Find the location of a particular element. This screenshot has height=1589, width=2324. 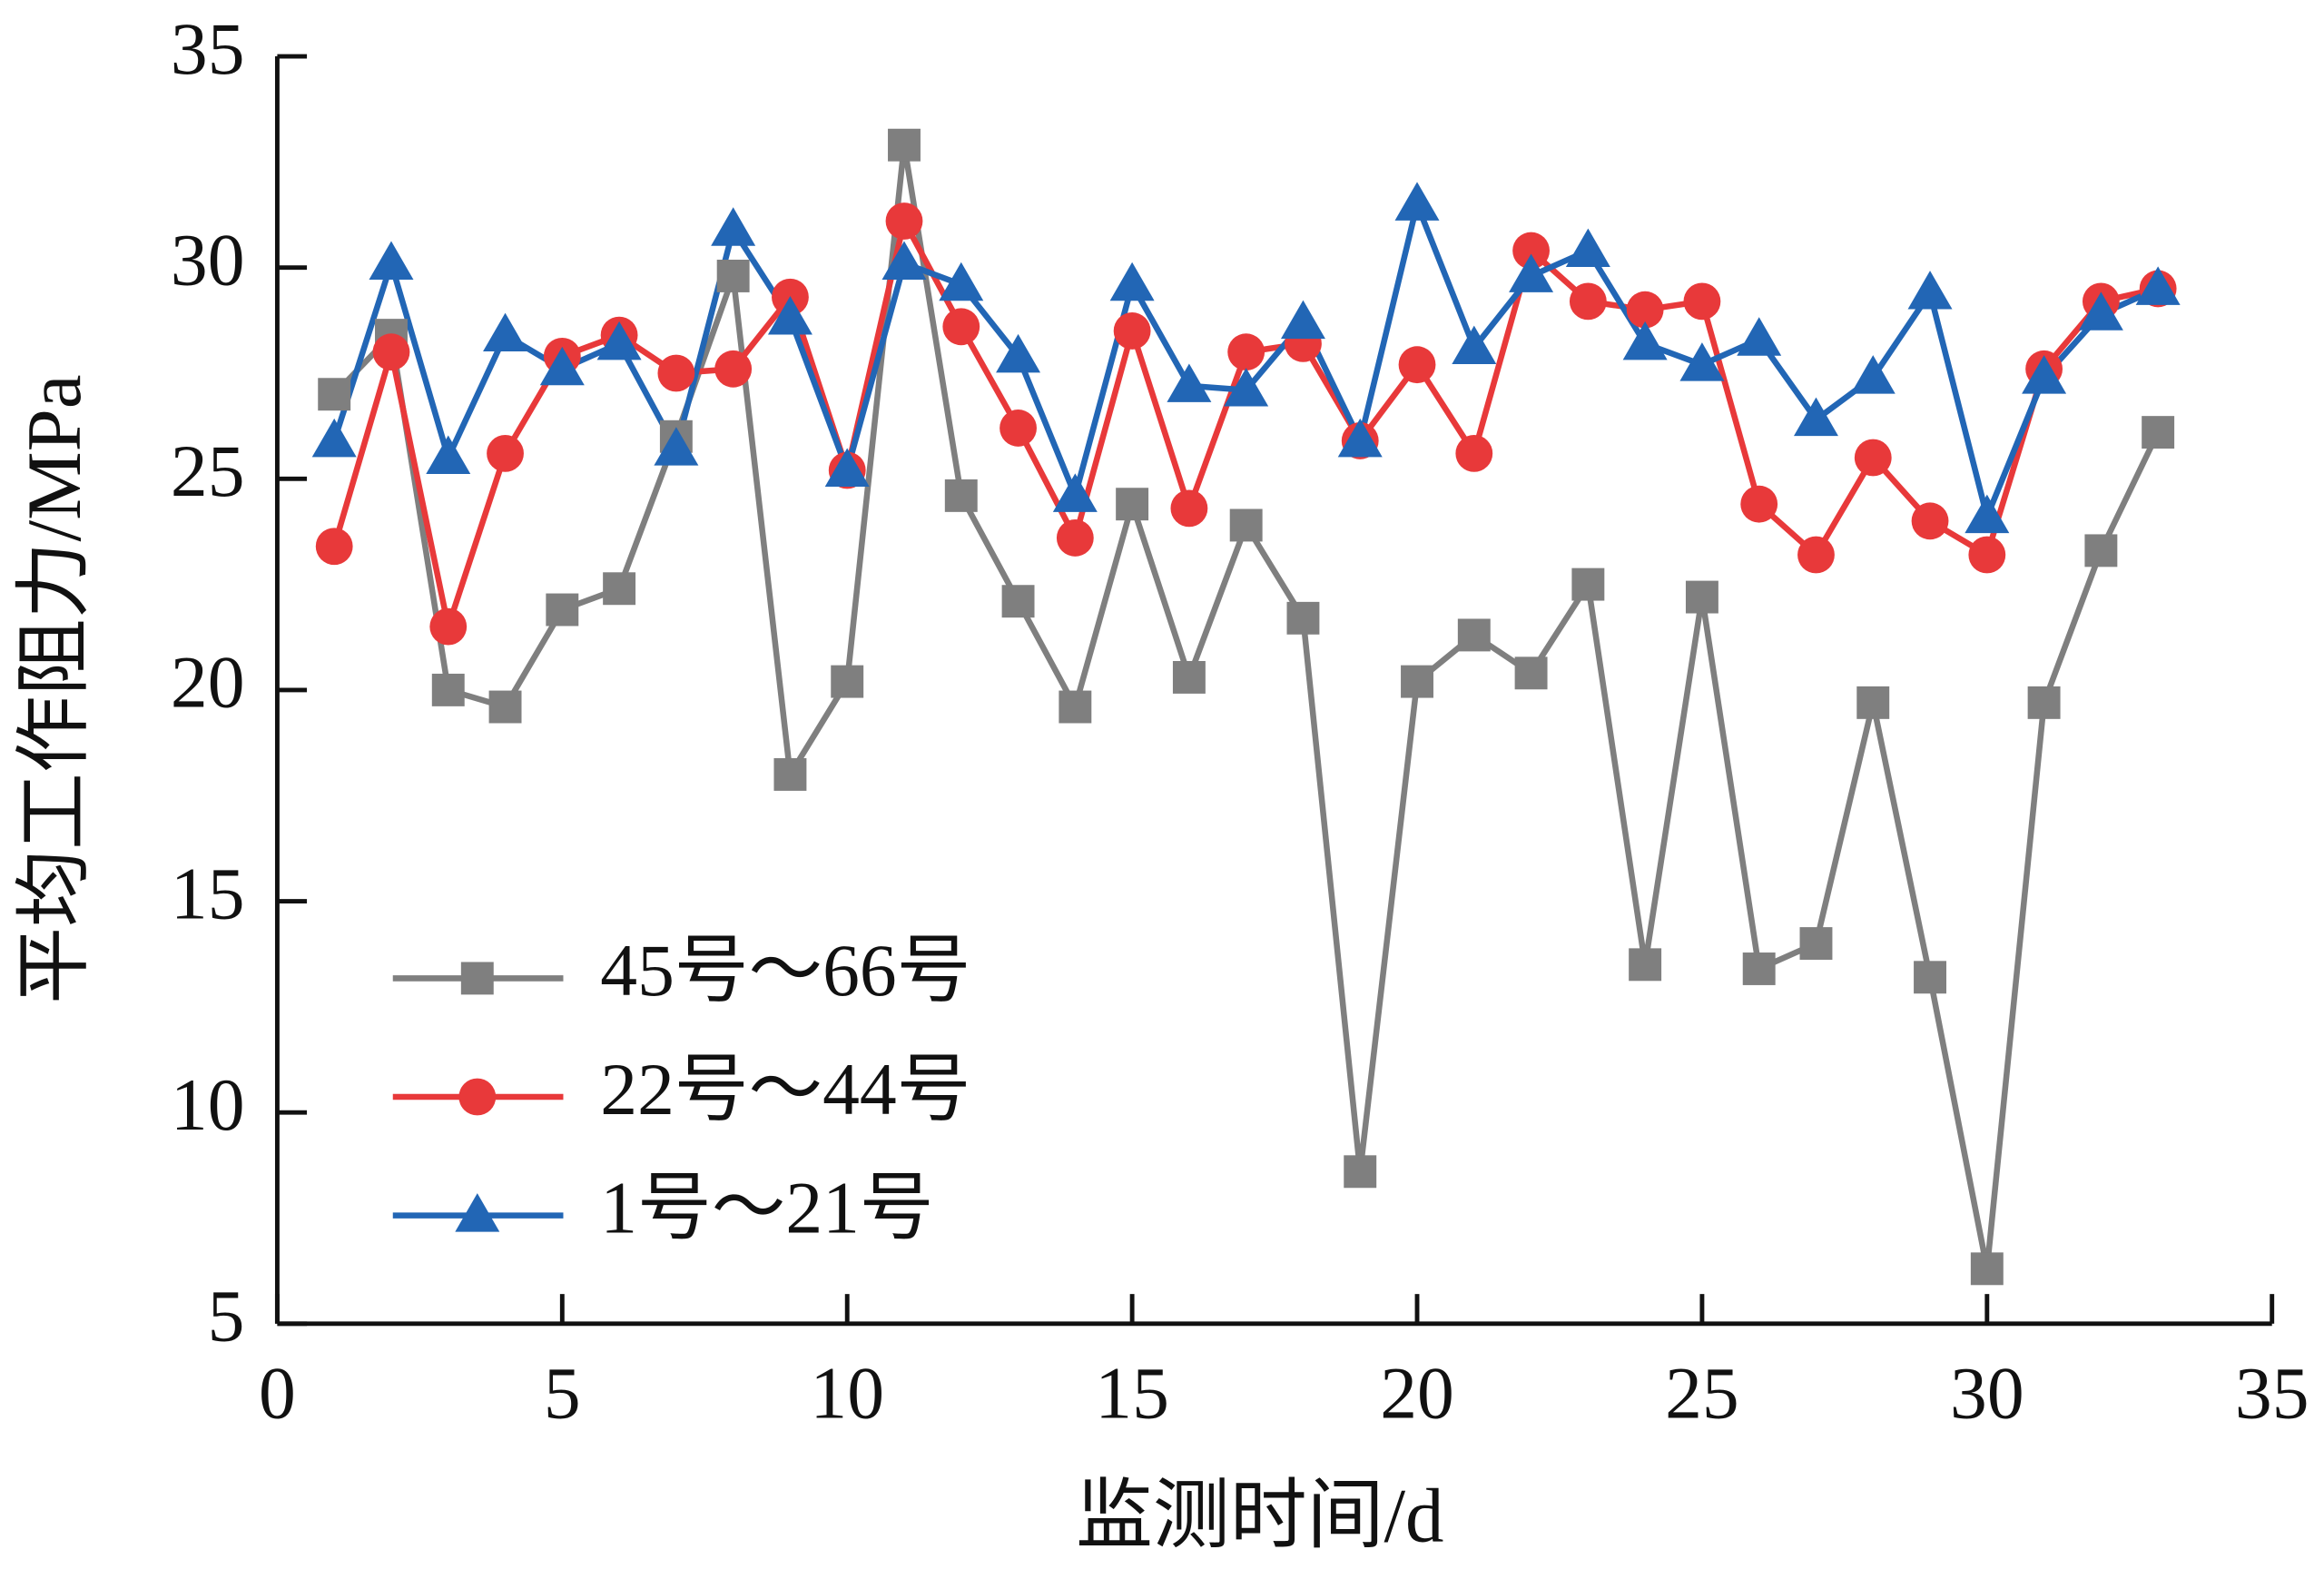

y-tick-label: 30 is located at coordinates (208, 259).